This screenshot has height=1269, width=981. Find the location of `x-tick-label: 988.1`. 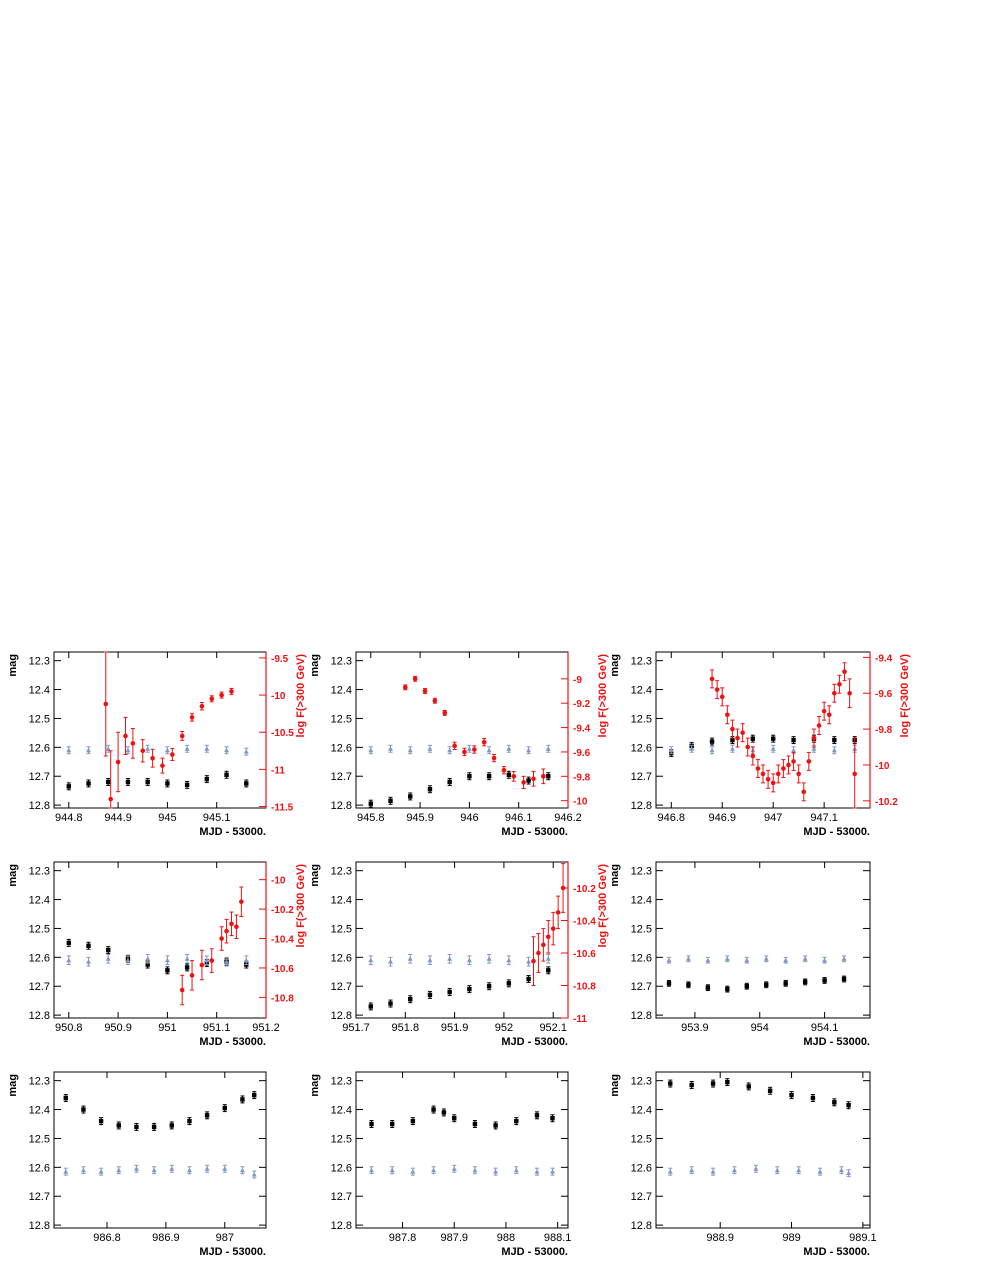

x-tick-label: 988.1 is located at coordinates (558, 1238).